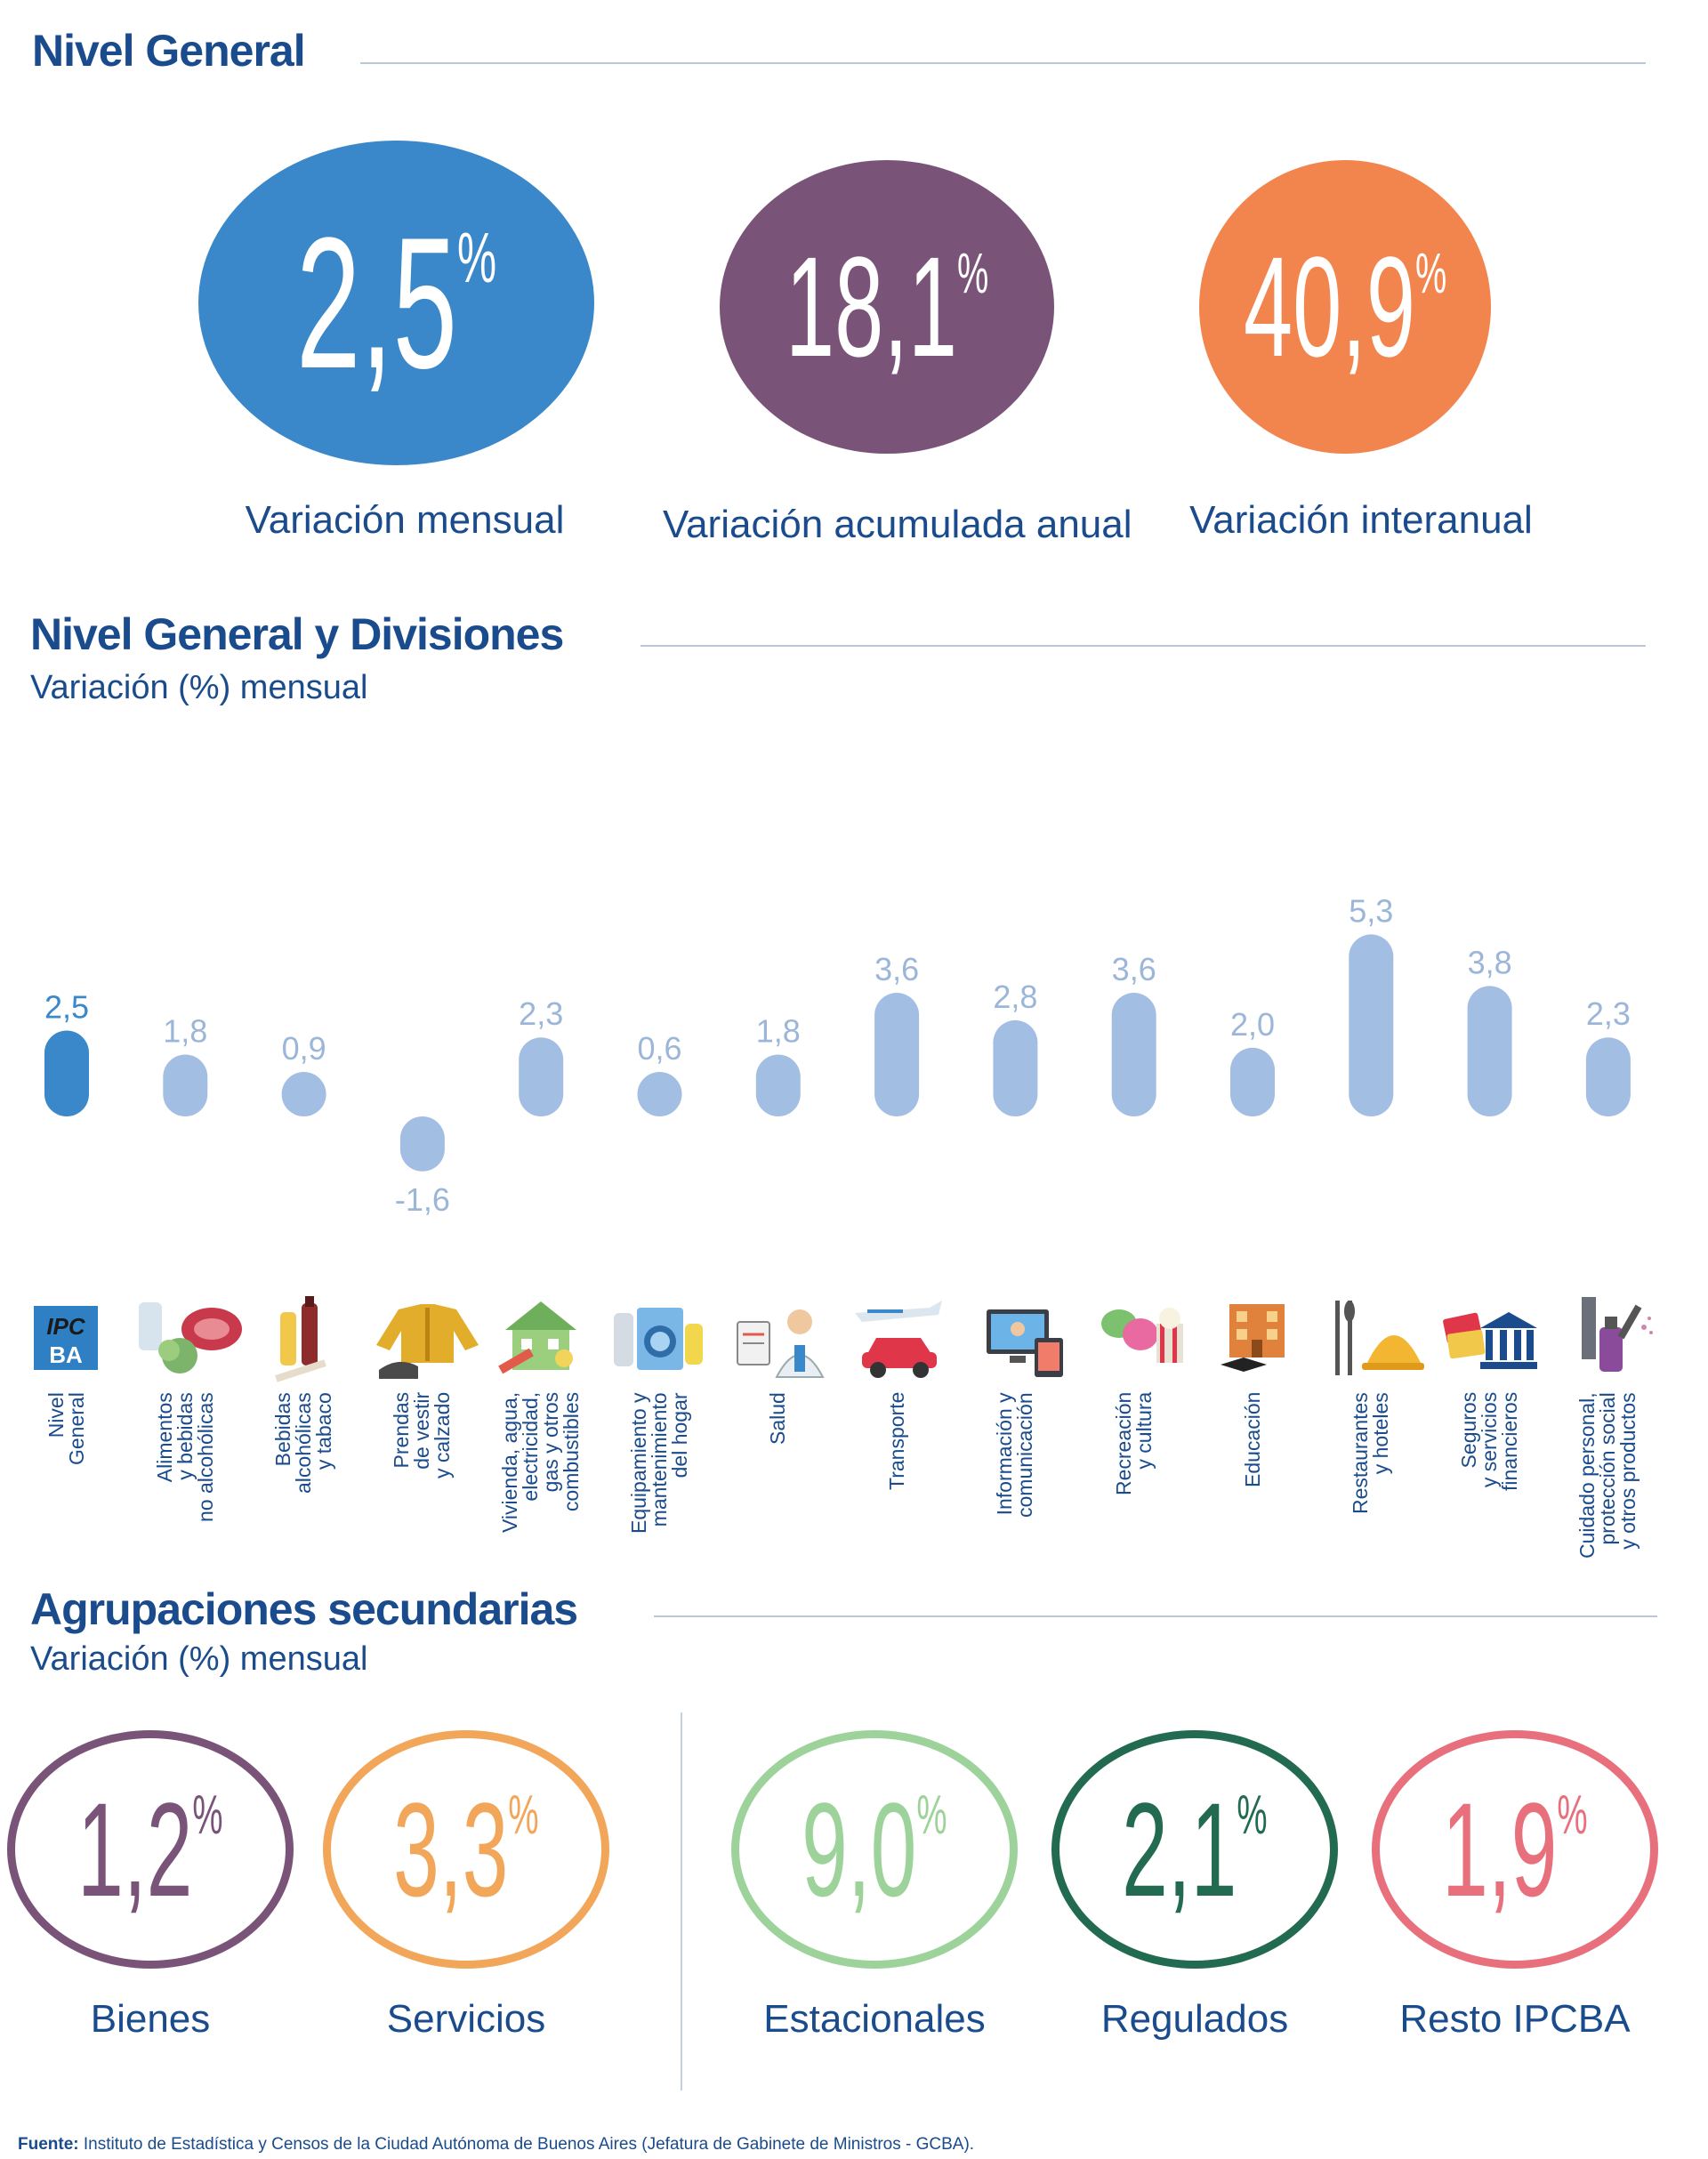  I want to click on household-appliance-icon, so click(658, 1339).